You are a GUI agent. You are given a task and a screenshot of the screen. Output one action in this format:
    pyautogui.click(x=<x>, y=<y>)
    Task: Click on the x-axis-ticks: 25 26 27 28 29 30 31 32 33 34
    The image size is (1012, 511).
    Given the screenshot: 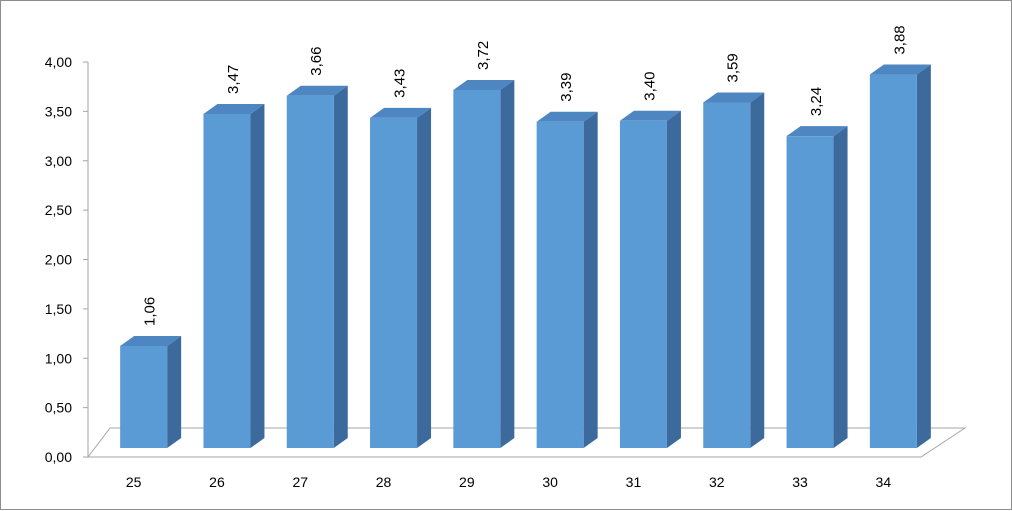 What is the action you would take?
    pyautogui.click(x=508, y=482)
    